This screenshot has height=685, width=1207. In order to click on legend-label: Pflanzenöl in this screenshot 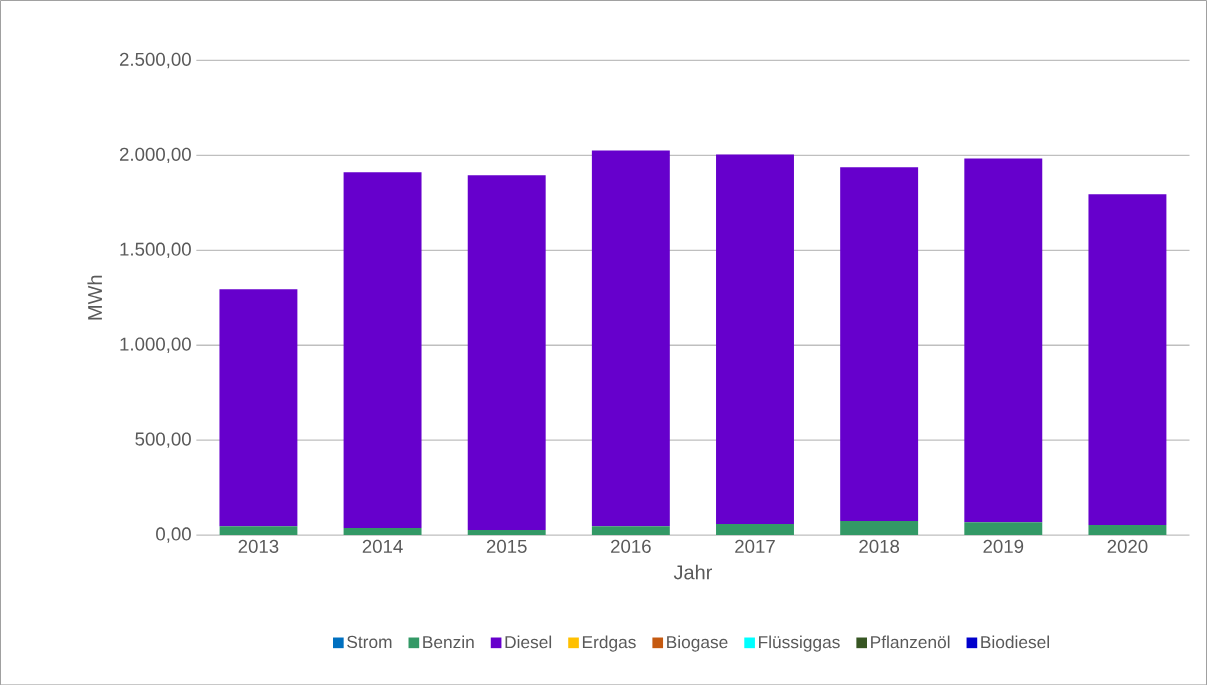, I will do `click(910, 642)`.